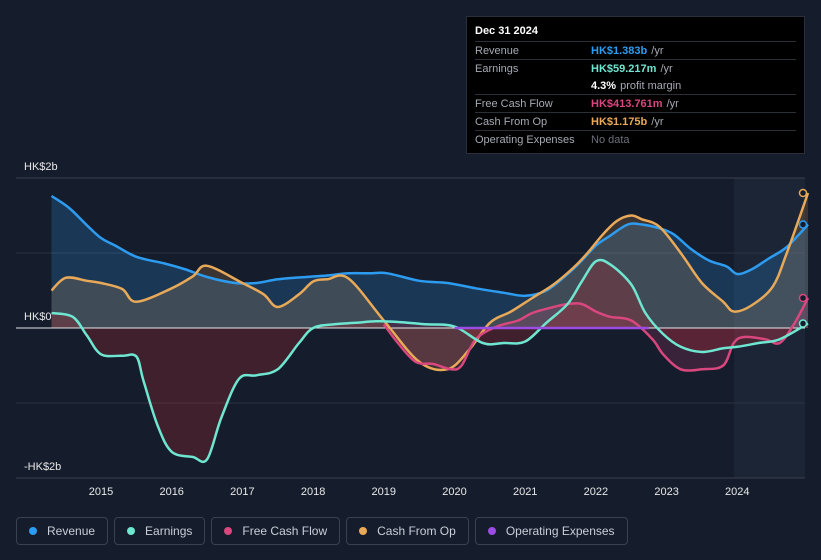  Describe the element at coordinates (169, 531) in the screenshot. I see `legend-label: Earnings` at that location.